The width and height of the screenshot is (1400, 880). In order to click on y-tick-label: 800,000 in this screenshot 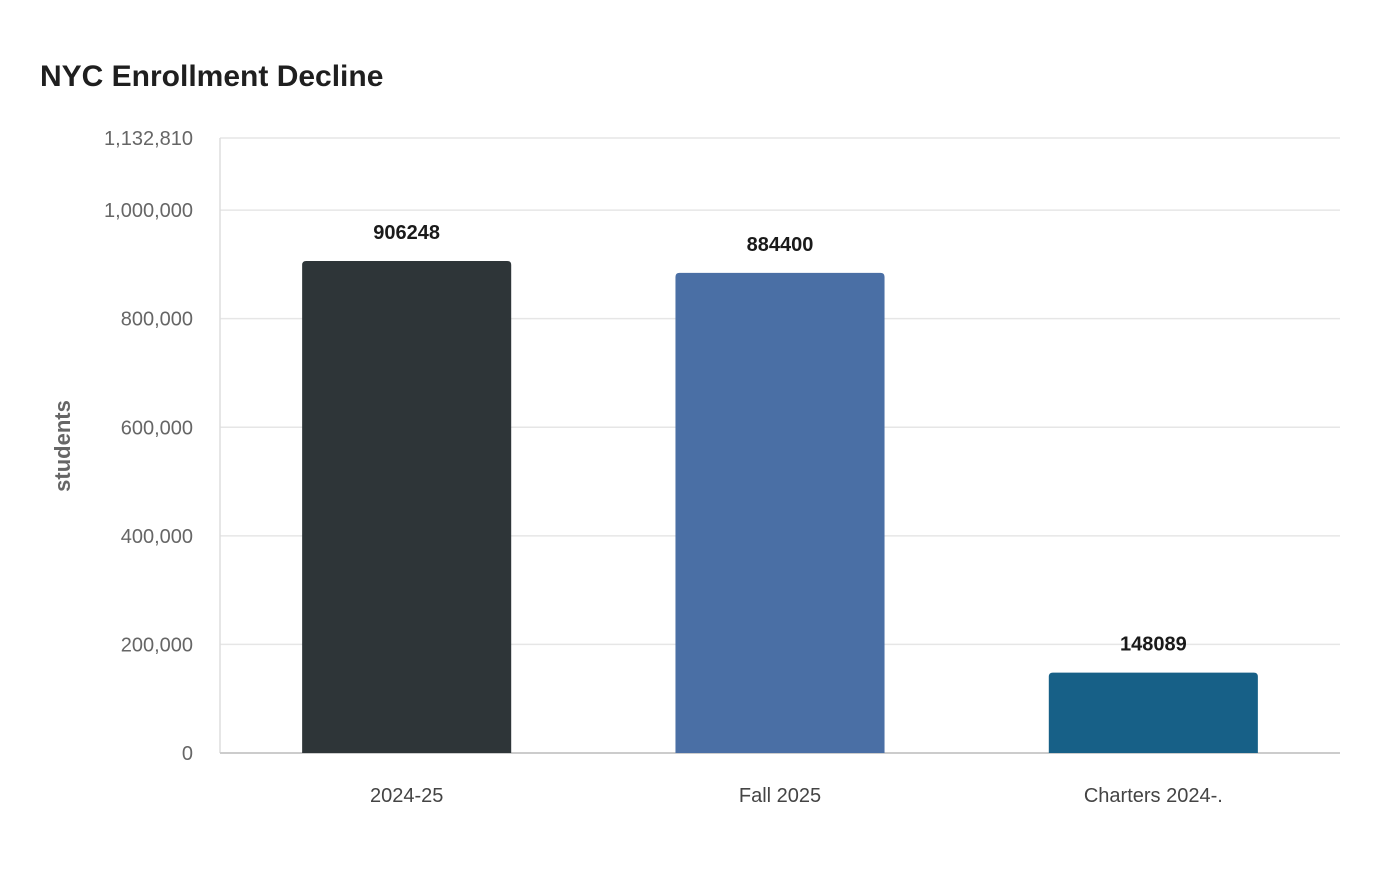, I will do `click(157, 320)`.